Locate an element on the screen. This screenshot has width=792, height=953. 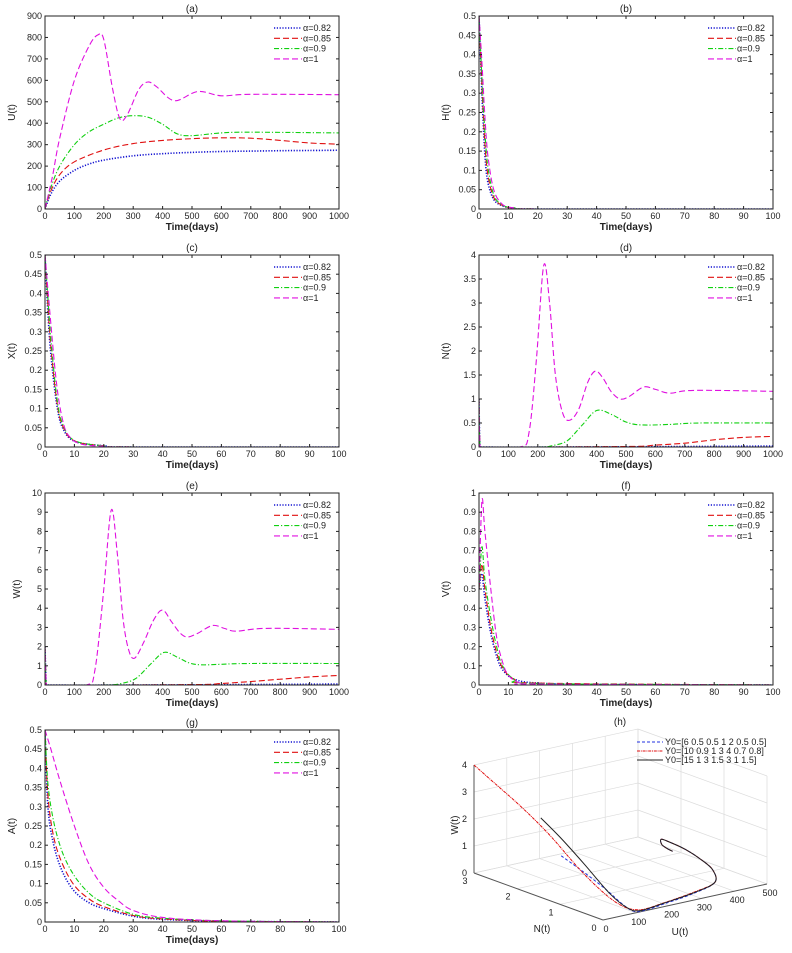
y-tick-label: 0.8 is located at coordinates (469, 531).